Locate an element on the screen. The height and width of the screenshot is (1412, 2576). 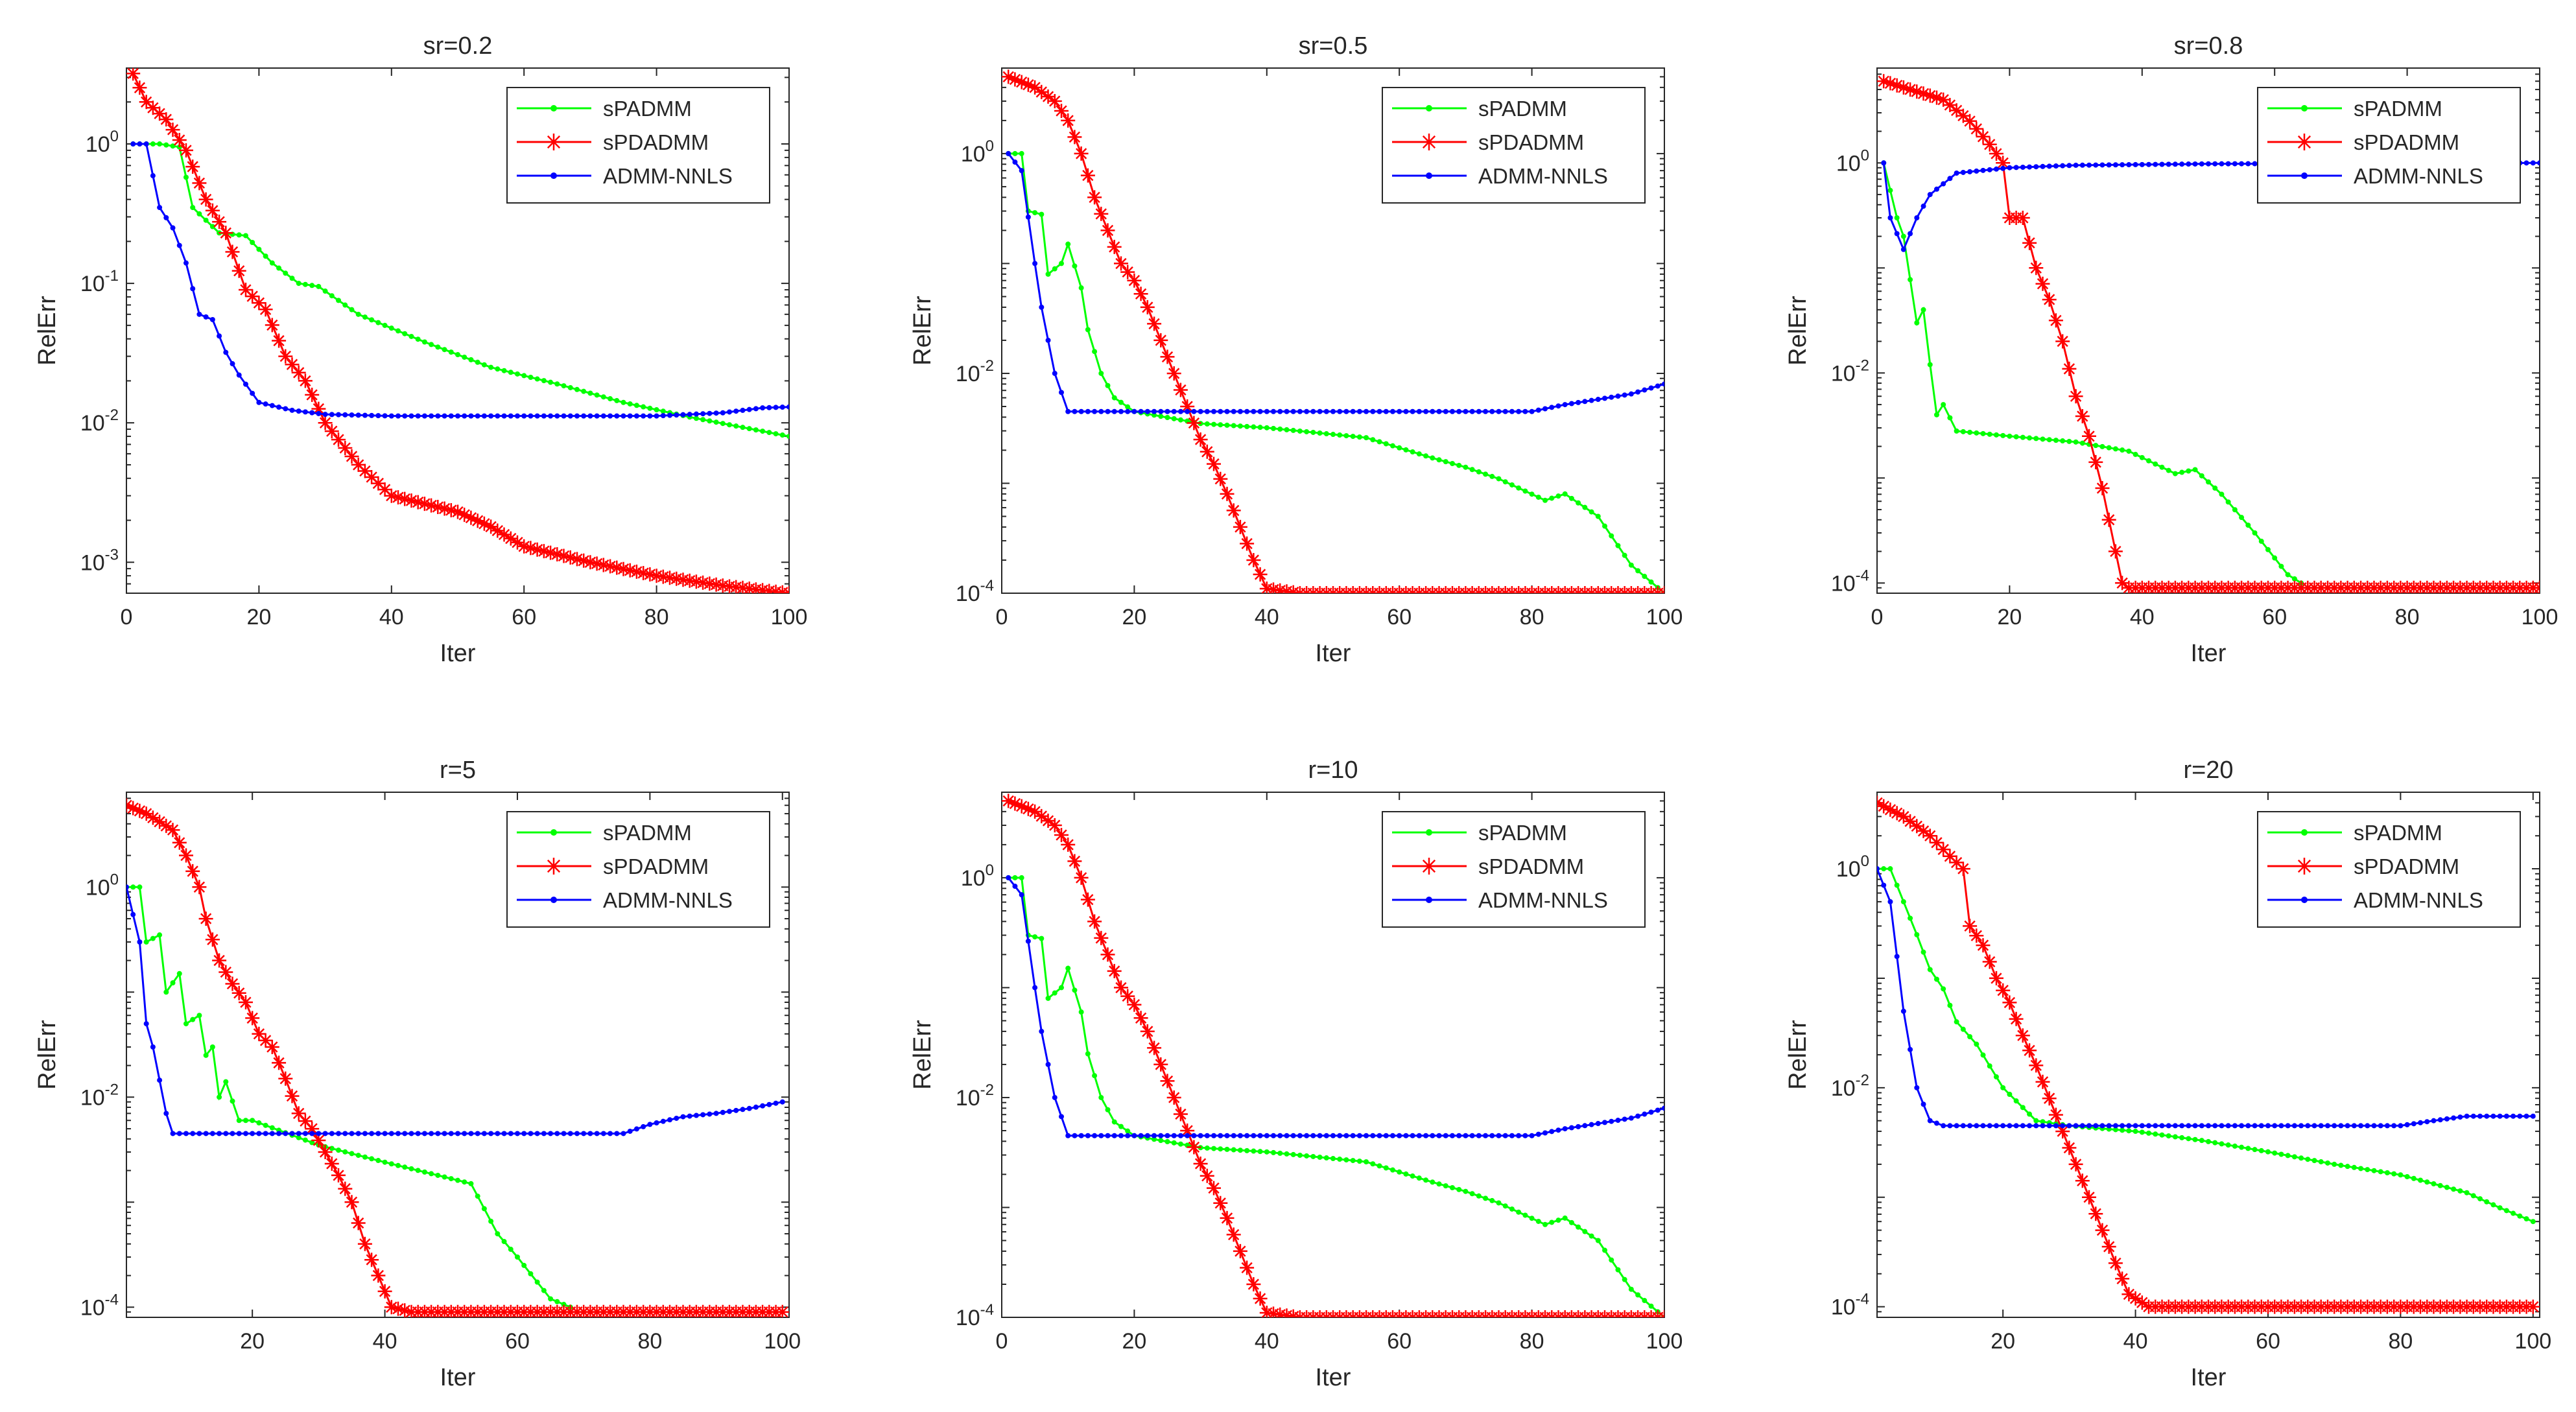
x-tick-label: 0 is located at coordinates (1002, 1341).